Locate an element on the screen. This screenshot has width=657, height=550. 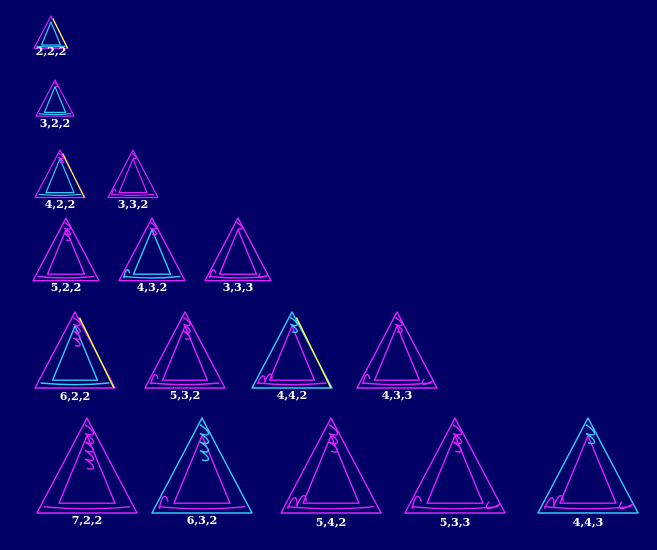
diagram-5-4-2: 5,4,2 is located at coordinates (331, 473).